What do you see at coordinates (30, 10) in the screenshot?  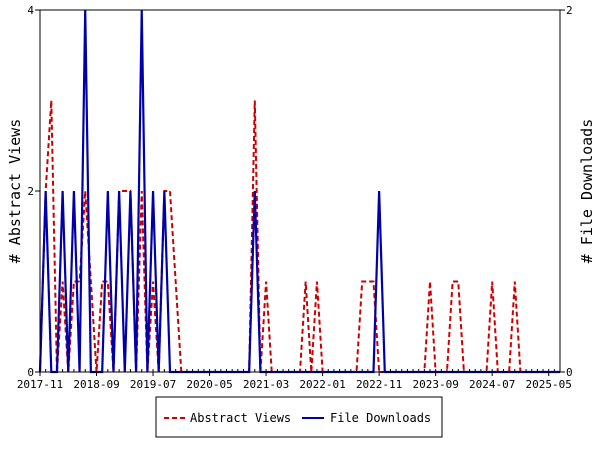 I see `y-tick-label: 4` at bounding box center [30, 10].